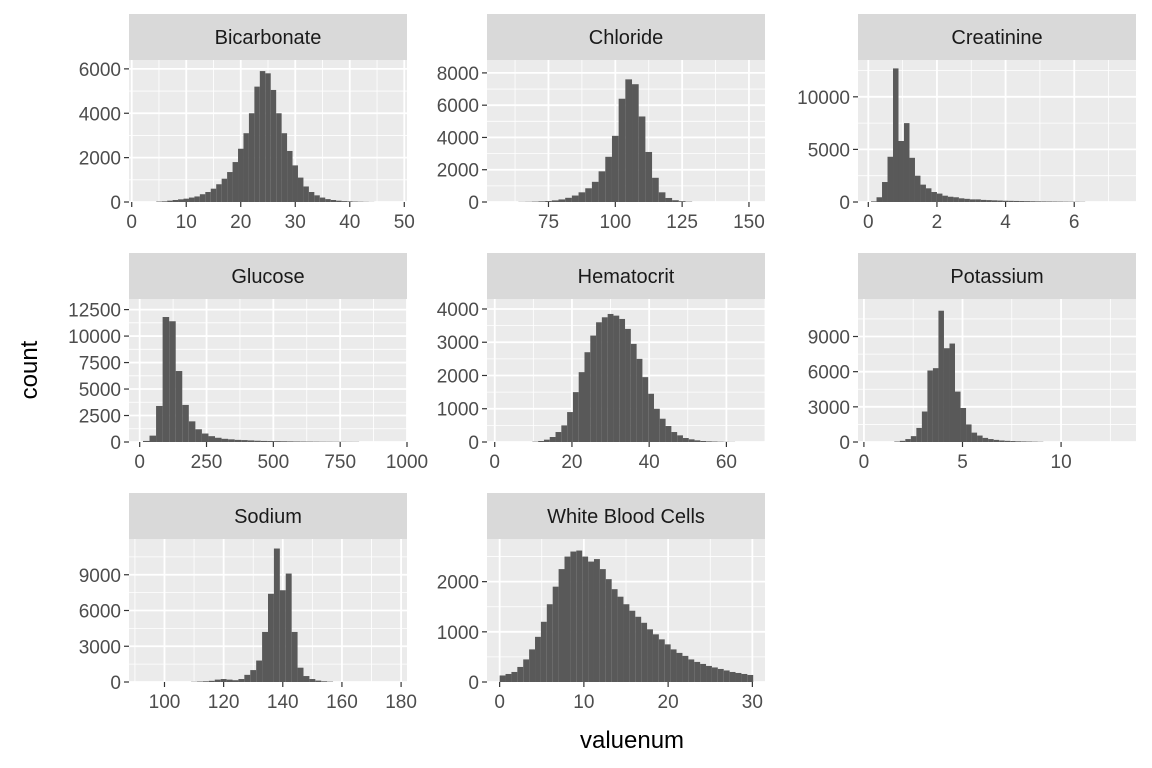 This screenshot has width=1152, height=768. Describe the element at coordinates (996, 38) in the screenshot. I see `facet-title: Creatinine` at that location.